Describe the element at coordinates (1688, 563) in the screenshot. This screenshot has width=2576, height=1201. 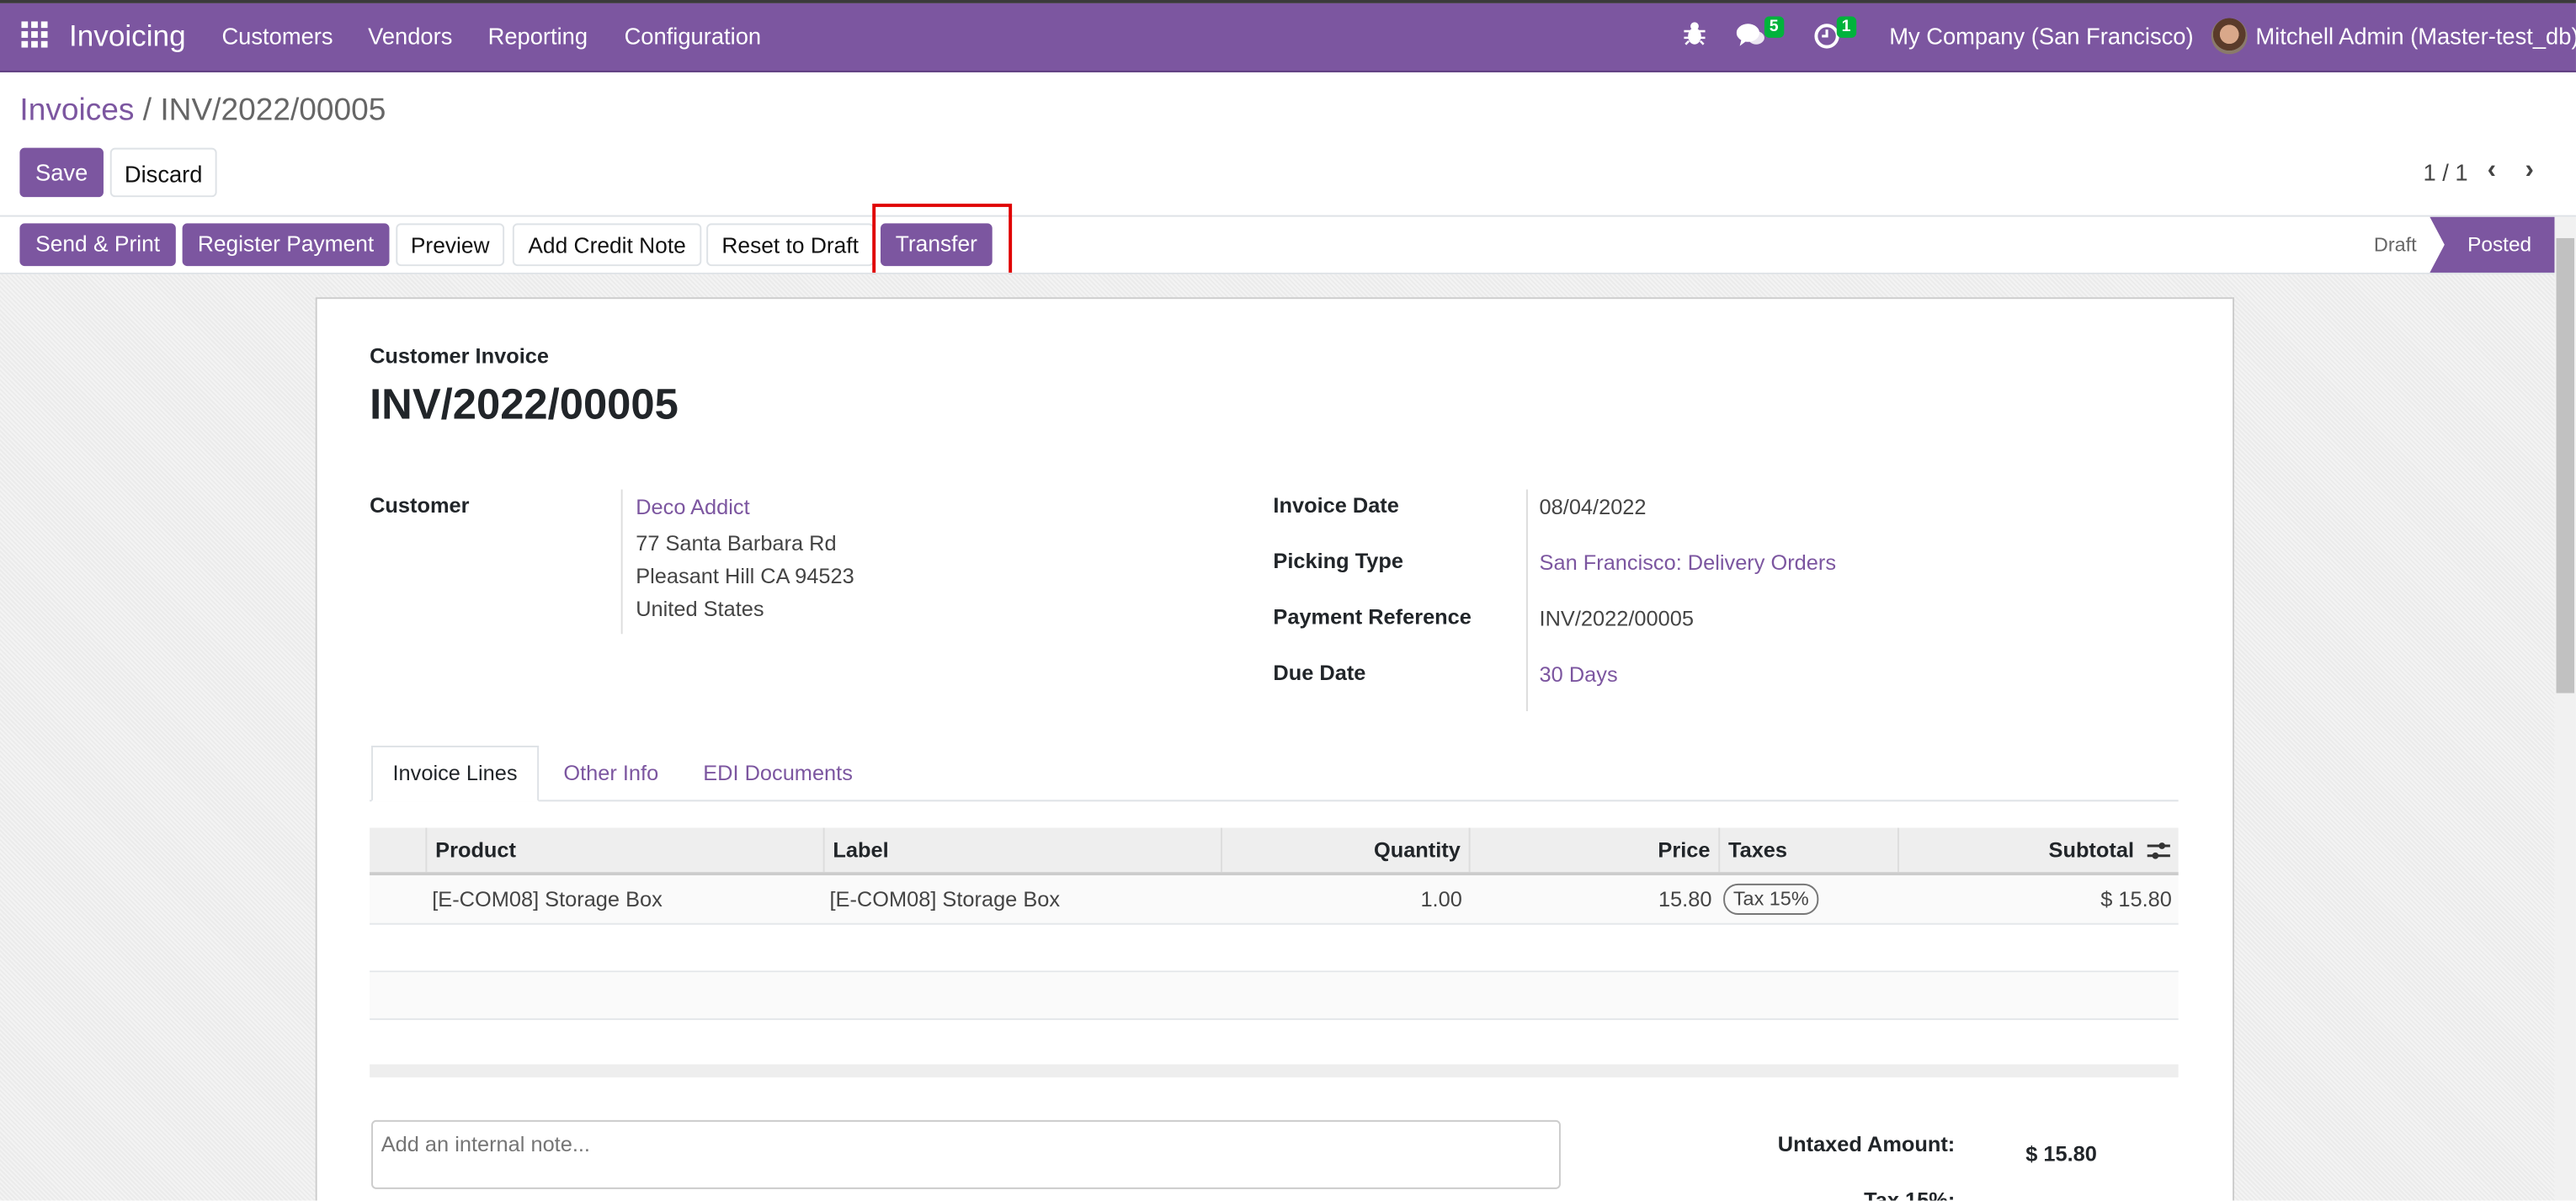
I see `picking-type-link: San Francisco: Delivery Orders` at that location.